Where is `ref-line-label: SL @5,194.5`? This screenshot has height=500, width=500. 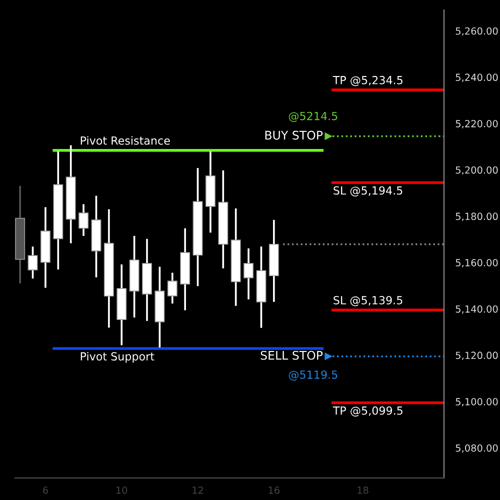
ref-line-label: SL @5,194.5 is located at coordinates (368, 191).